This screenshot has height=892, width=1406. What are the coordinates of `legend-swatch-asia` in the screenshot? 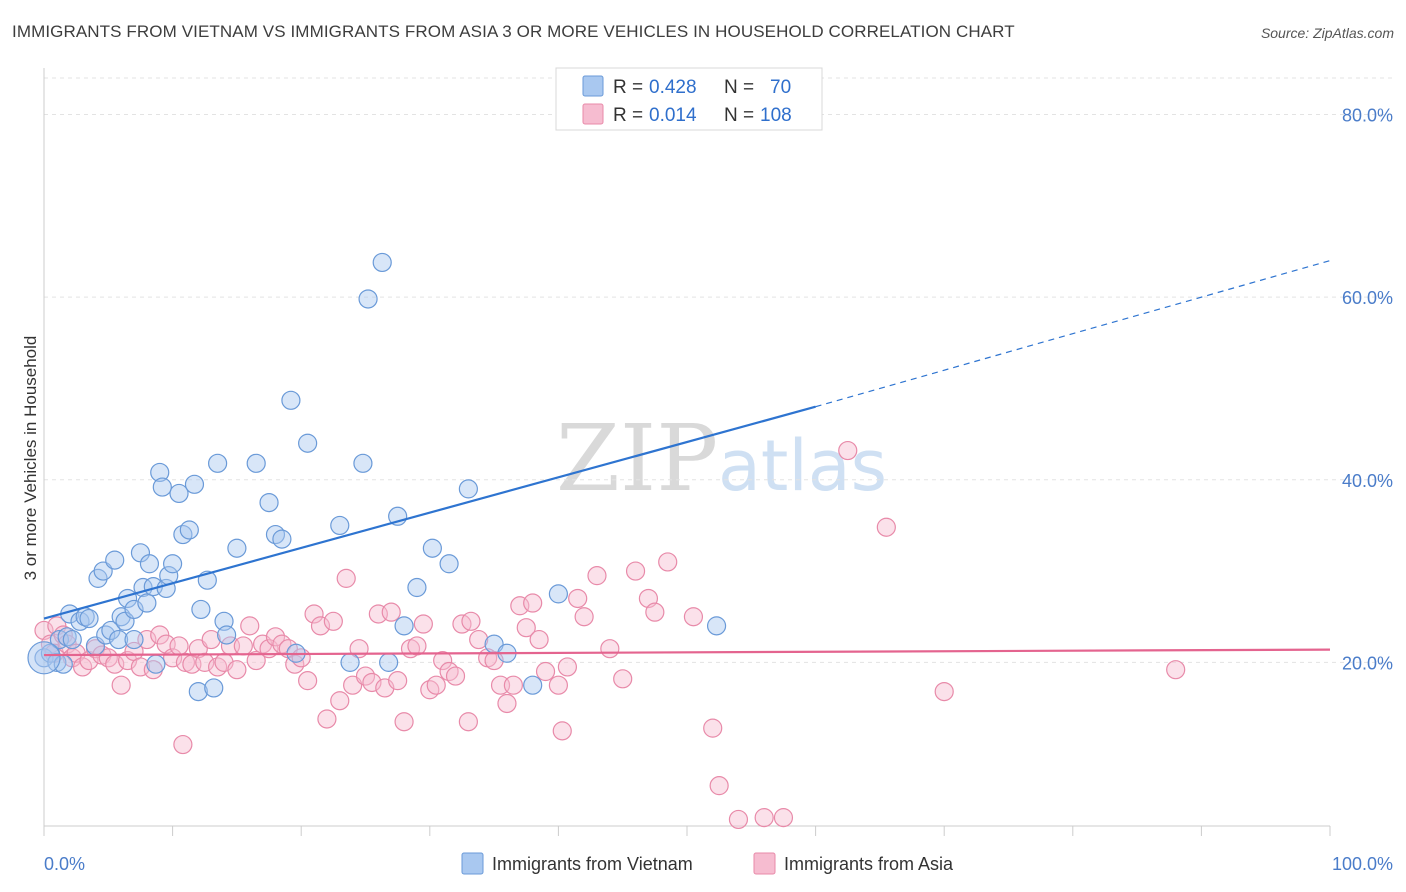 It's located at (593, 114).